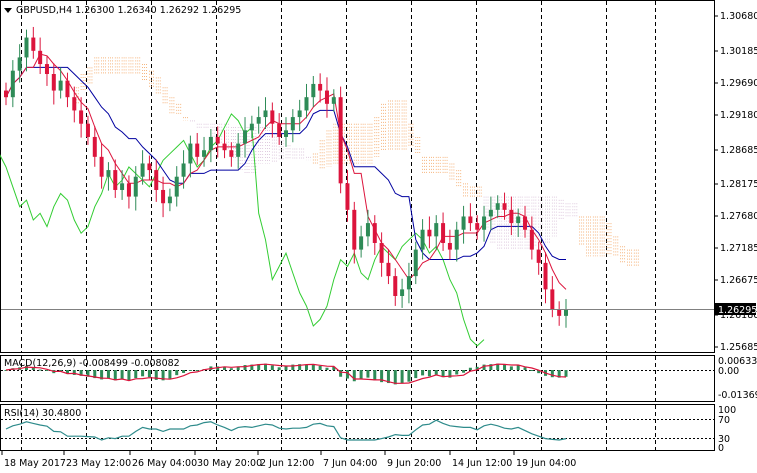  What do you see at coordinates (738, 216) in the screenshot?
I see `price-axis-label: 1.27680` at bounding box center [738, 216].